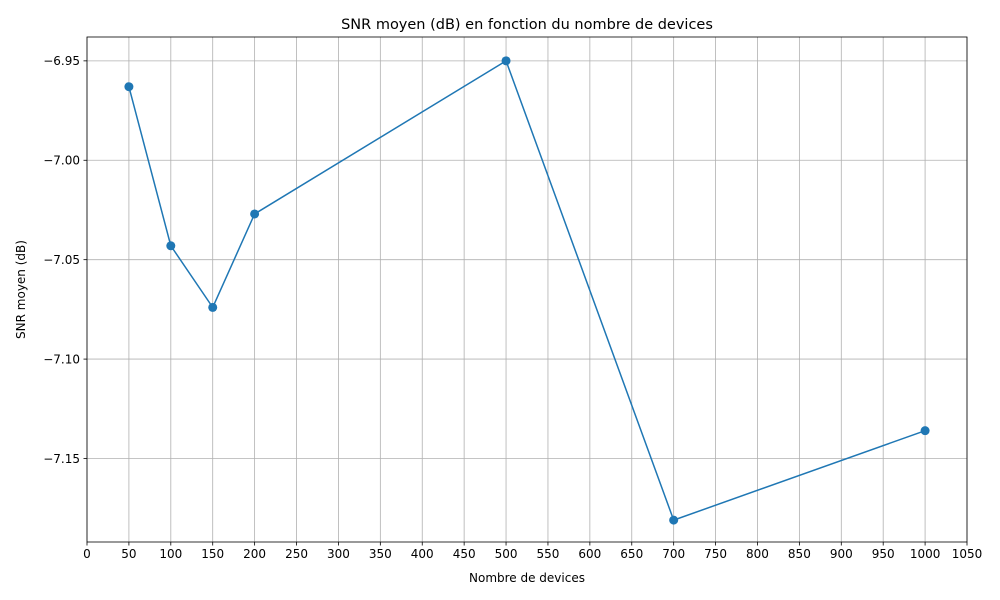 The height and width of the screenshot is (600, 1000). What do you see at coordinates (212, 554) in the screenshot?
I see `x-tick-label: 150` at bounding box center [212, 554].